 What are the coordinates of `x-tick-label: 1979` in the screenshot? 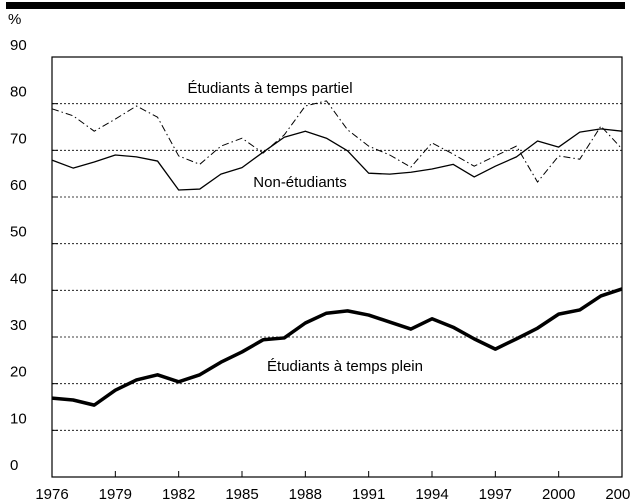 It's located at (115, 494).